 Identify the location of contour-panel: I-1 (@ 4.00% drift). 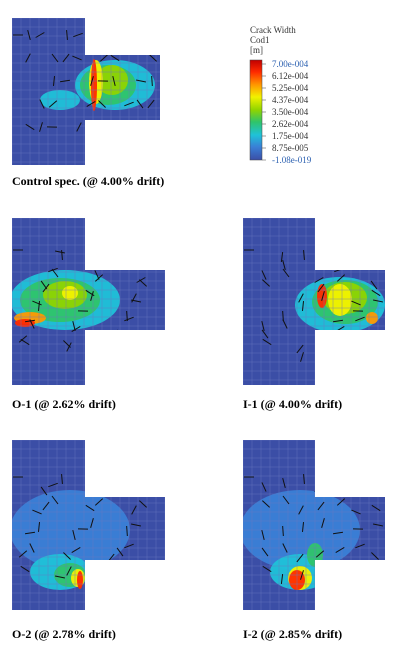
(314, 314).